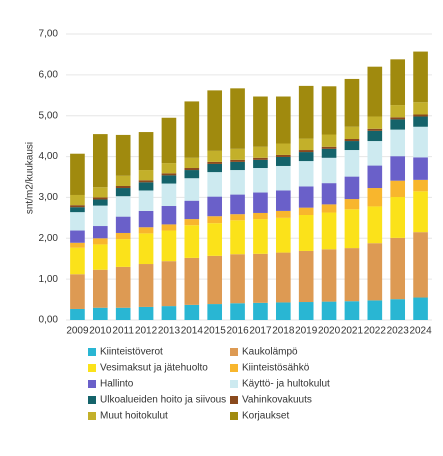  What do you see at coordinates (286, 384) in the screenshot?
I see `legend-label: Käyttö- ja hultokulut` at bounding box center [286, 384].